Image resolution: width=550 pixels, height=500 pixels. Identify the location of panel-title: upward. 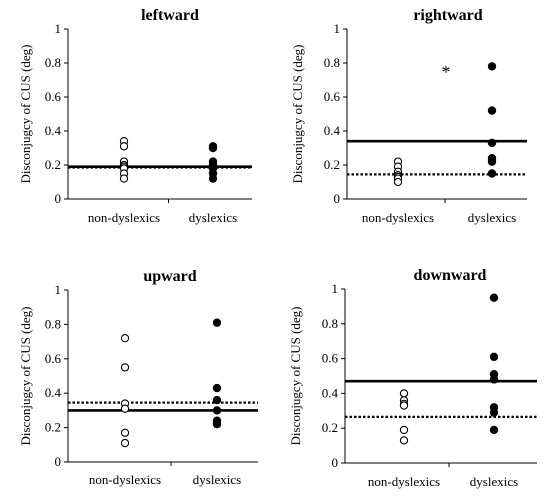
(169, 276).